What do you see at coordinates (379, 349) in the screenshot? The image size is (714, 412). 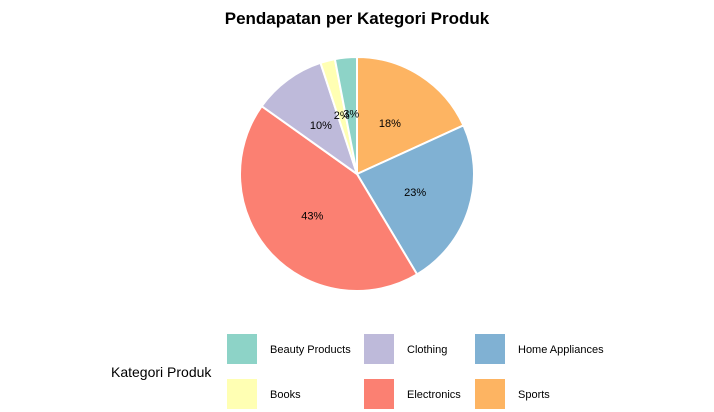 I see `legend-swatch-clothing` at bounding box center [379, 349].